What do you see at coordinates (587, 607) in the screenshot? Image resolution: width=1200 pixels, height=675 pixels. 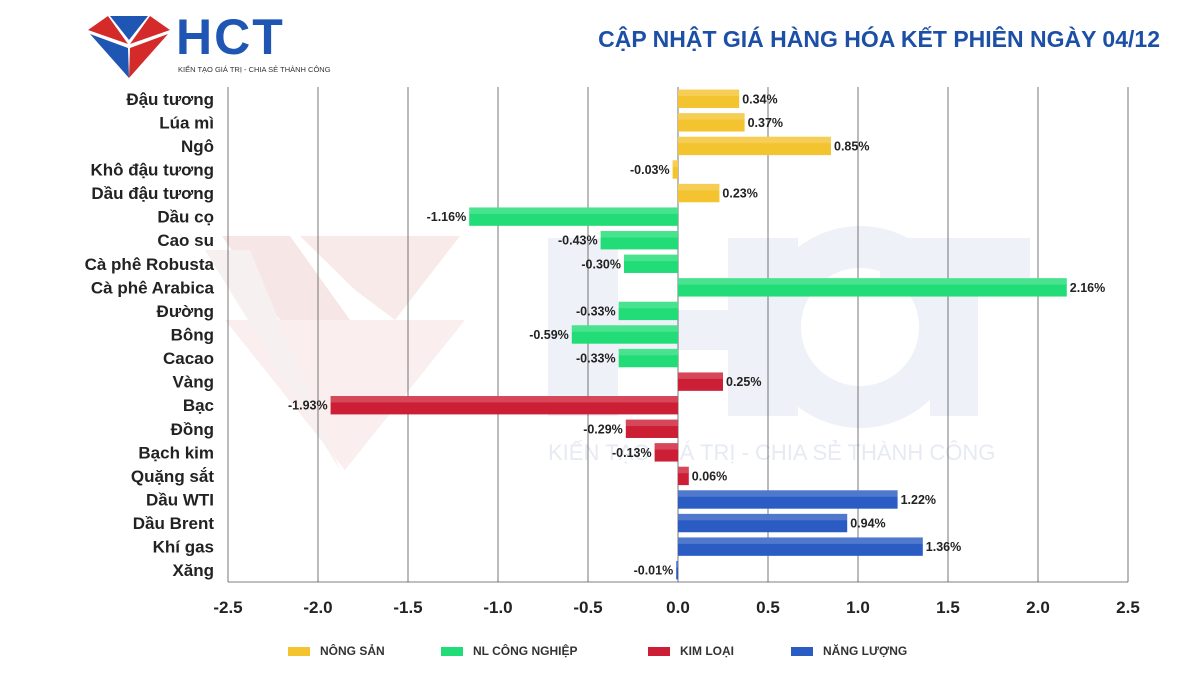 I see `x-tick-label: -0.5` at bounding box center [587, 607].